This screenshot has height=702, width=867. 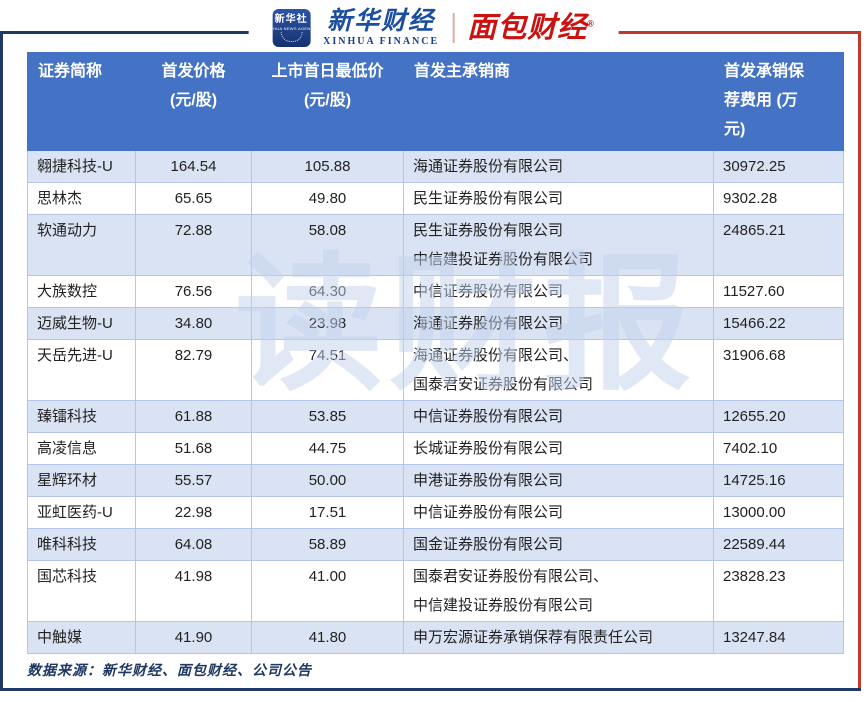 I want to click on cell-ipo-price: 72.88, so click(x=193, y=245).